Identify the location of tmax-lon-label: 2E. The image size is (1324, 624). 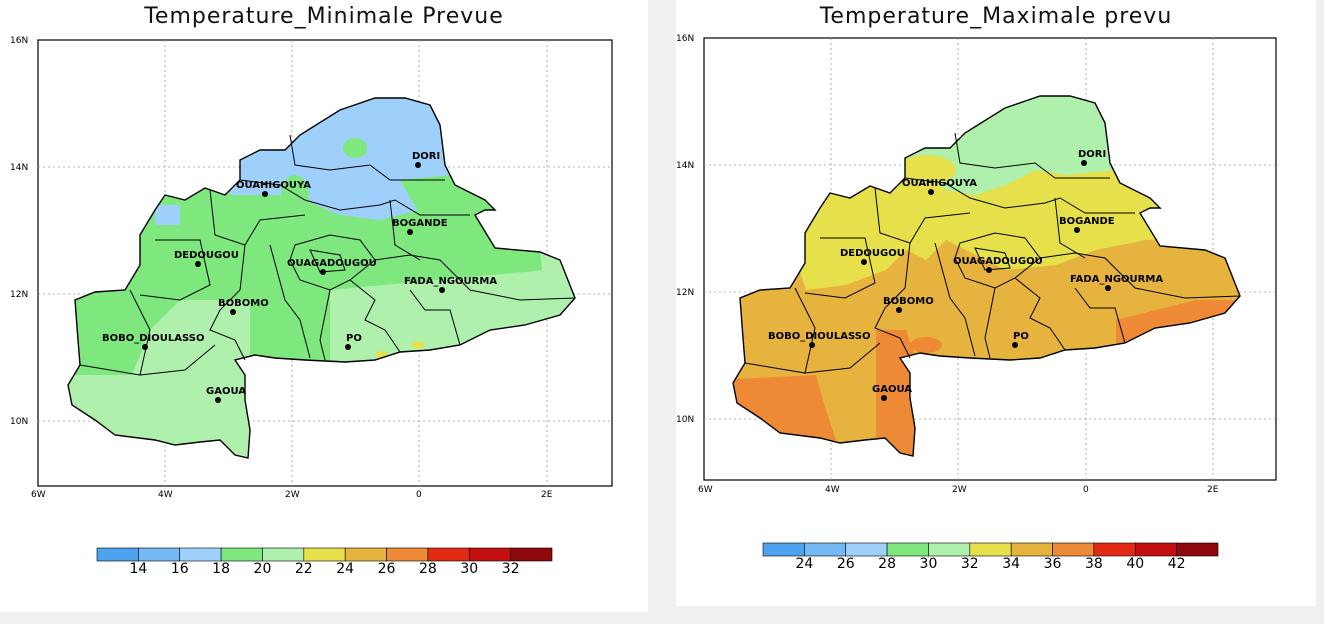
(1213, 490).